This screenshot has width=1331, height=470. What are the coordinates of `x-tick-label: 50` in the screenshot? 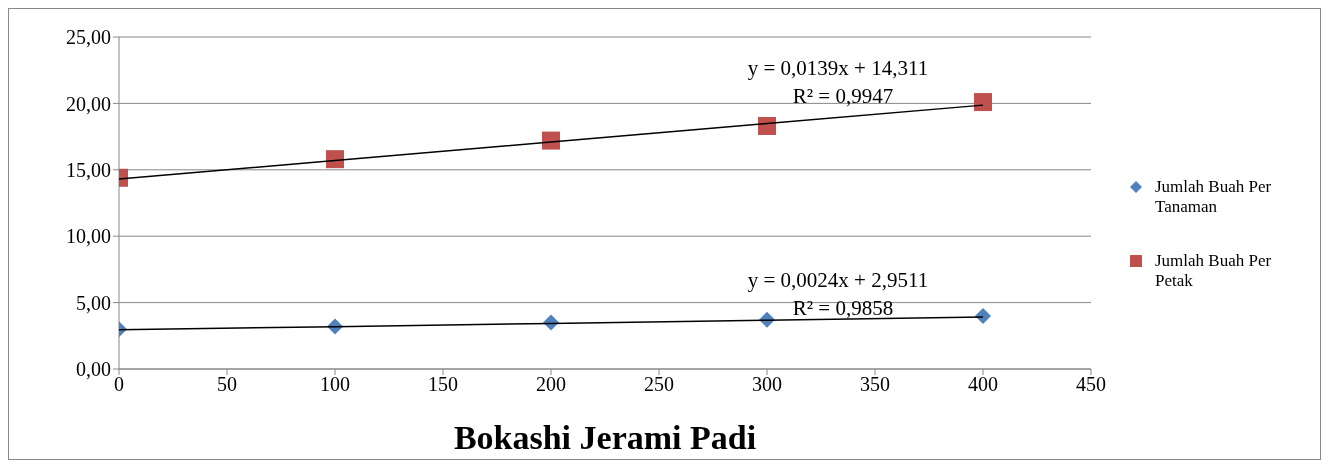 It's located at (227, 384).